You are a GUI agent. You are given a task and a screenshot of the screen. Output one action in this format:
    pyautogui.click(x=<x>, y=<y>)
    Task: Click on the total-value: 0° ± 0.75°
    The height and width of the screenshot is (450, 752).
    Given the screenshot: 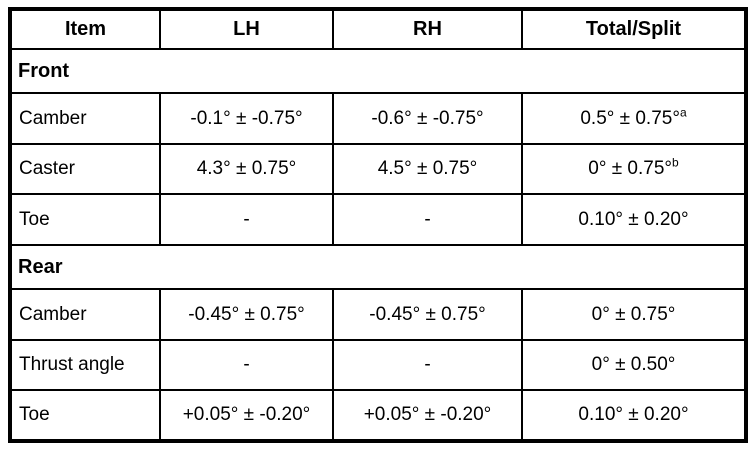 What is the action you would take?
    pyautogui.click(x=634, y=314)
    